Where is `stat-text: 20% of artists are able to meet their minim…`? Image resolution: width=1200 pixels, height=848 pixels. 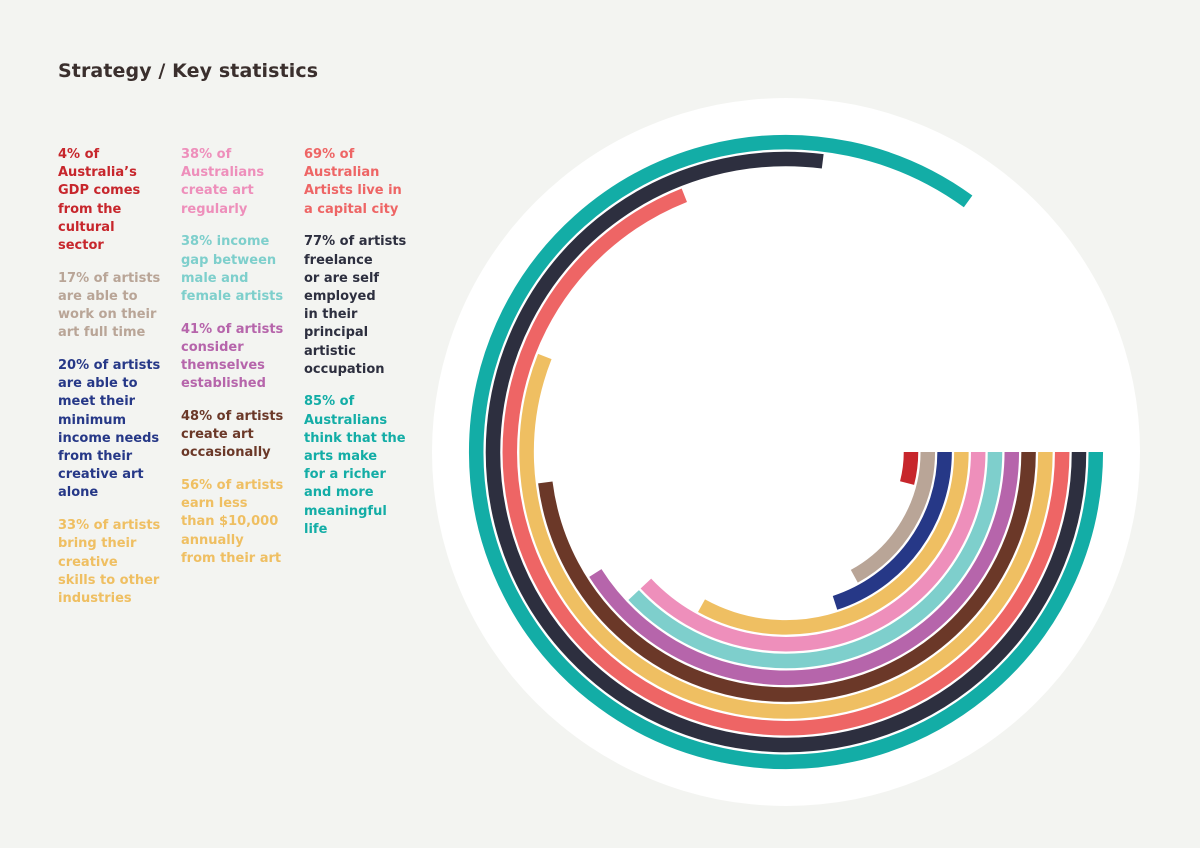 stat-text: 20% of artists are able to meet their minim… is located at coordinates (109, 429).